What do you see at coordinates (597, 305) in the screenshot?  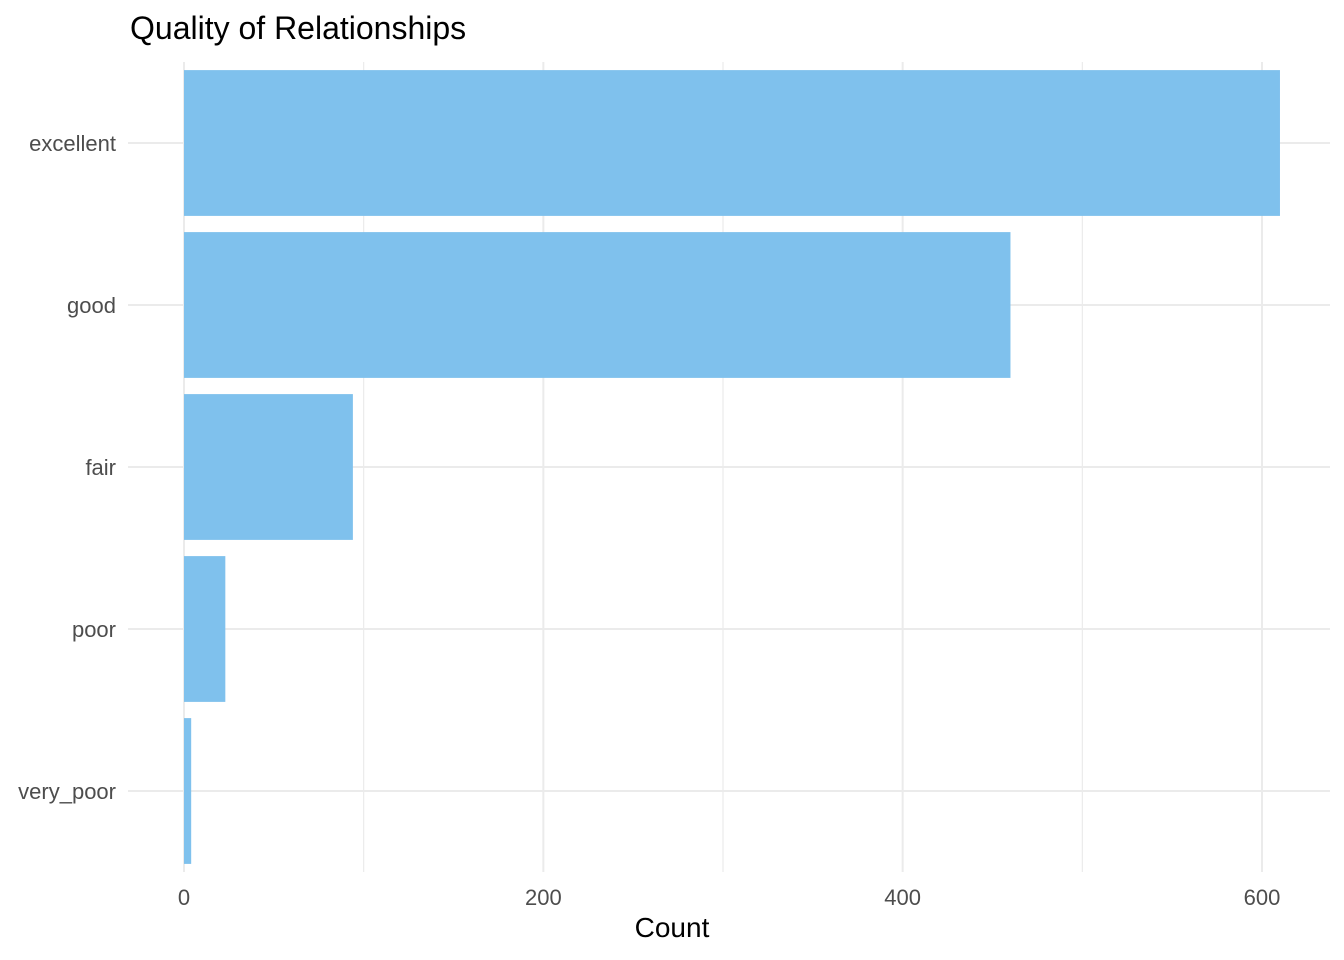 I see `bar-good` at bounding box center [597, 305].